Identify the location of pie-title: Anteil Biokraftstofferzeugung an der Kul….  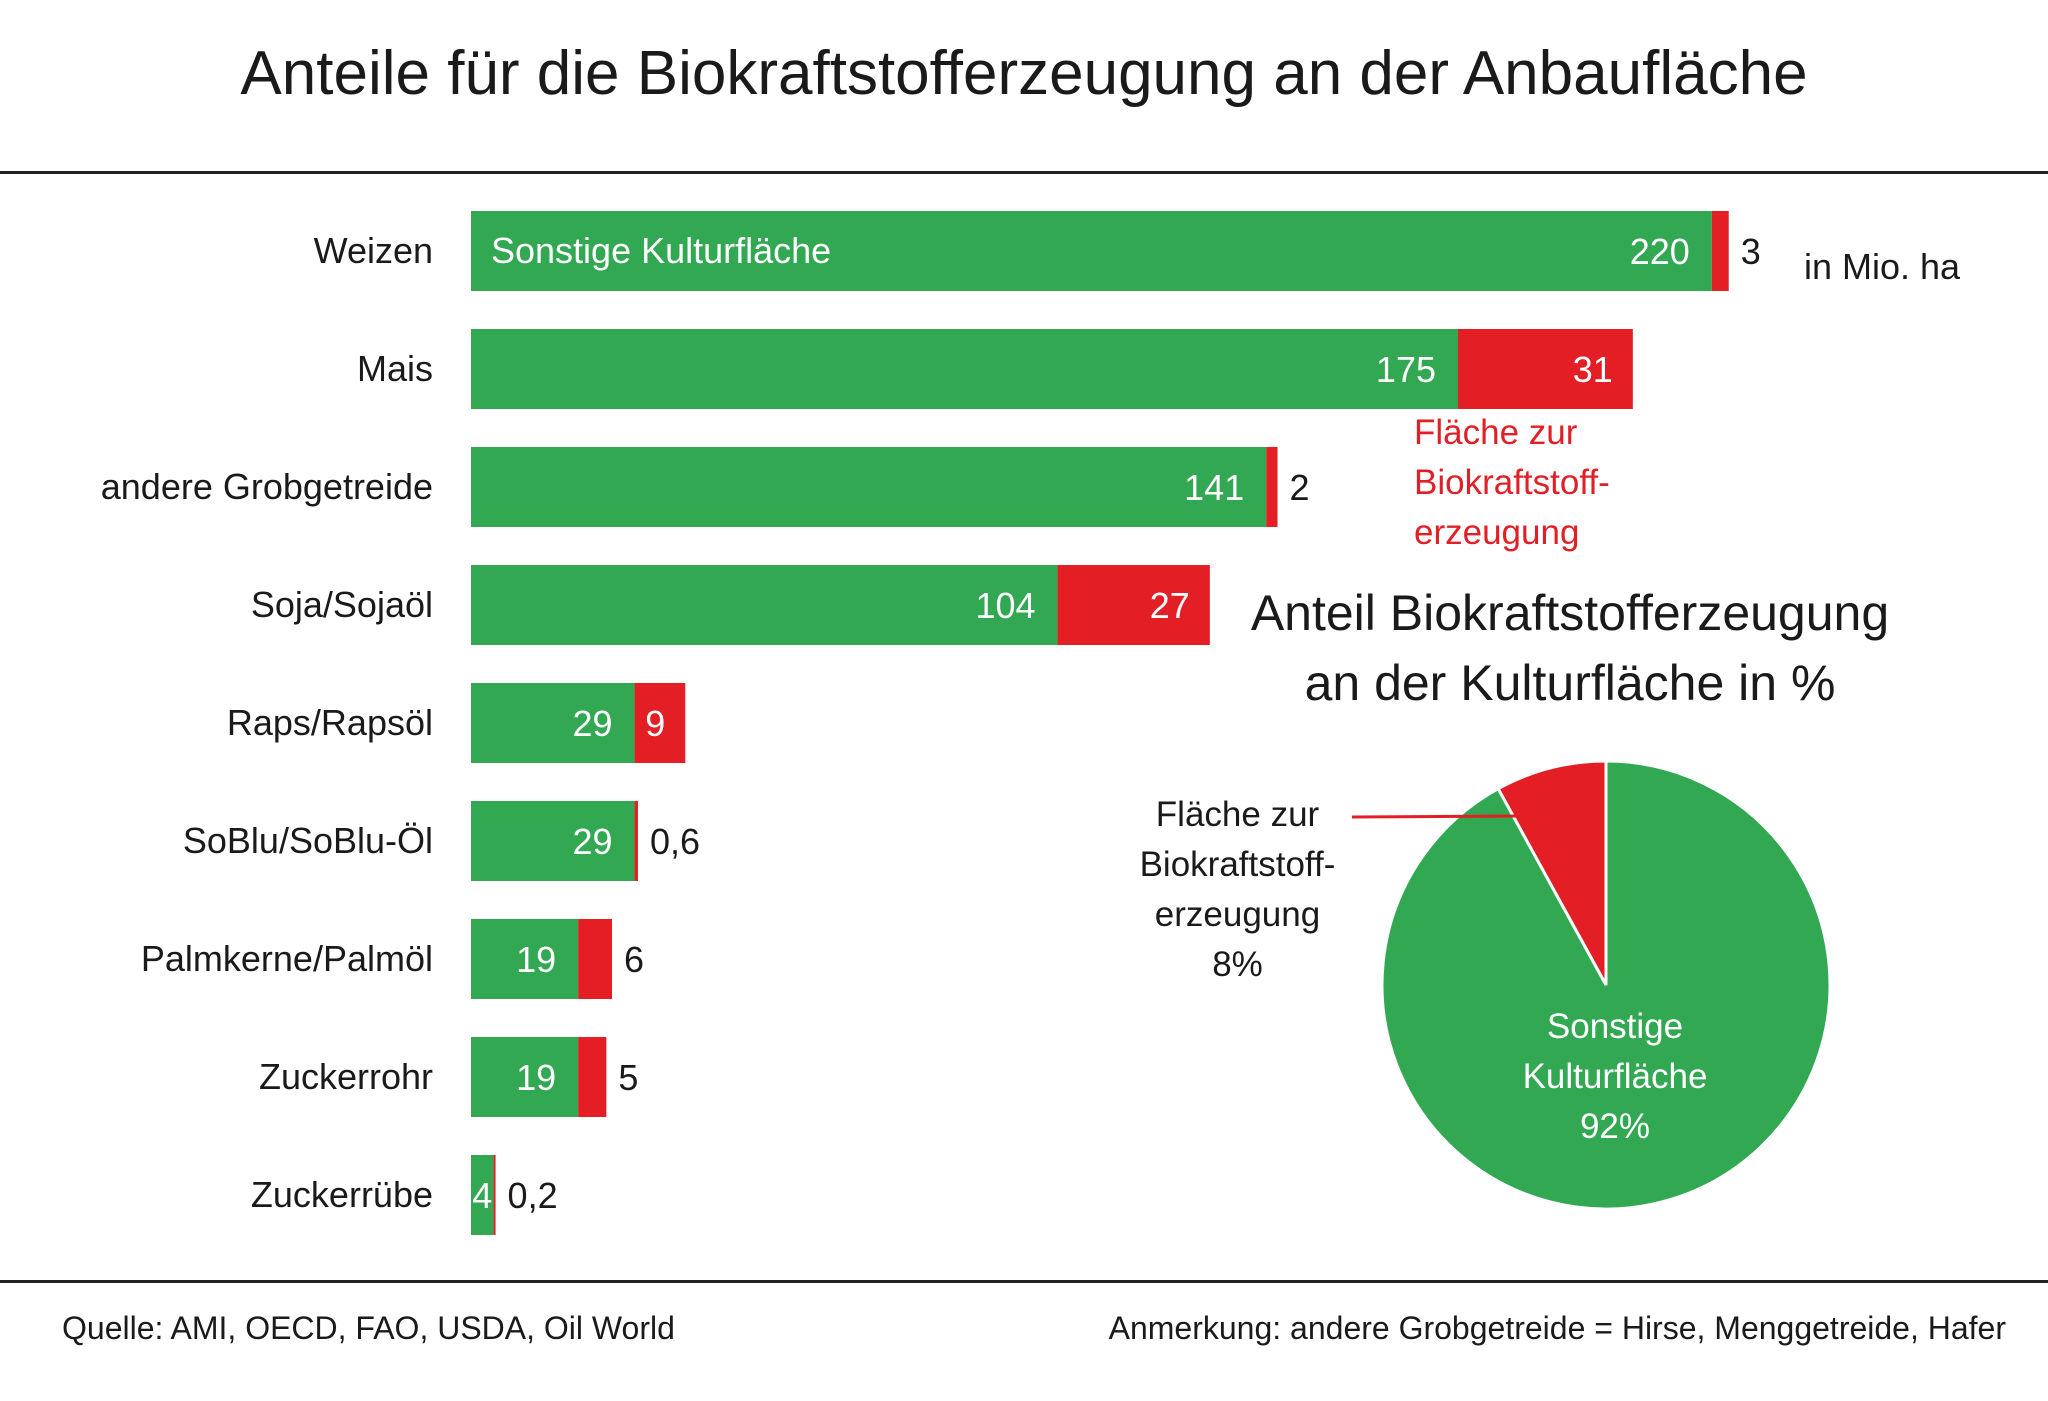
(1570, 648).